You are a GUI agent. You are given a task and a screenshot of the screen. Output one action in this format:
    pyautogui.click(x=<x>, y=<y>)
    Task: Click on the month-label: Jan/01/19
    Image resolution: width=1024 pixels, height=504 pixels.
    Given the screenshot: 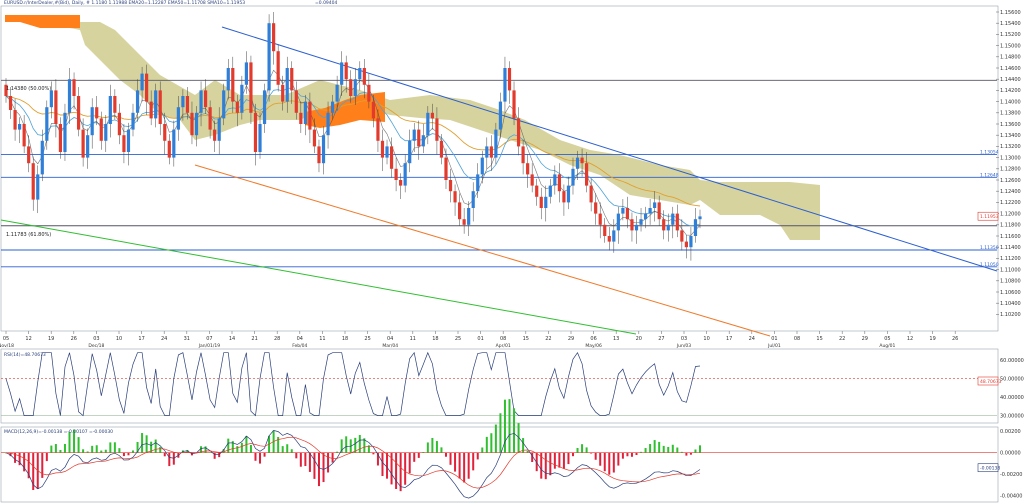 What is the action you would take?
    pyautogui.click(x=209, y=346)
    